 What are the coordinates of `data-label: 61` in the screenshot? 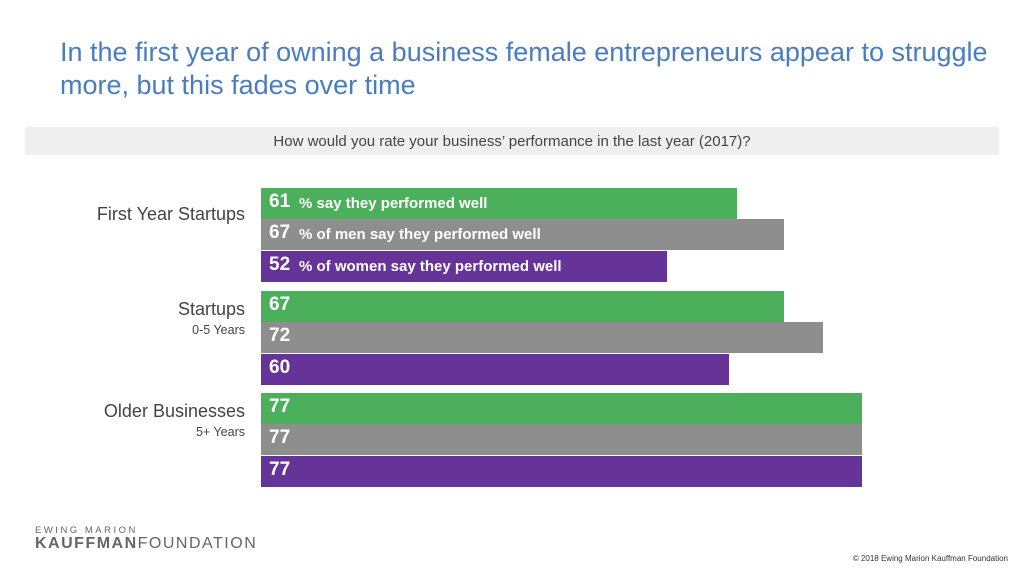 It's located at (280, 201).